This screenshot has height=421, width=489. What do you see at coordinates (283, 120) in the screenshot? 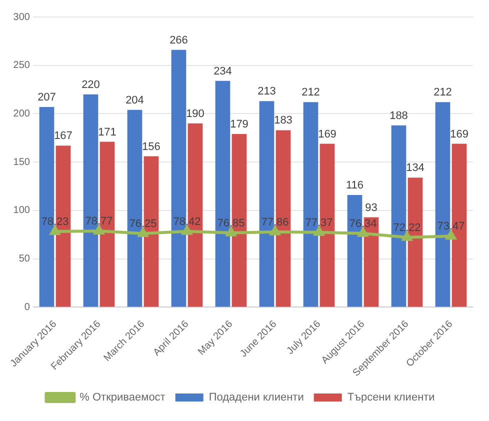
I see `data-label: 183` at bounding box center [283, 120].